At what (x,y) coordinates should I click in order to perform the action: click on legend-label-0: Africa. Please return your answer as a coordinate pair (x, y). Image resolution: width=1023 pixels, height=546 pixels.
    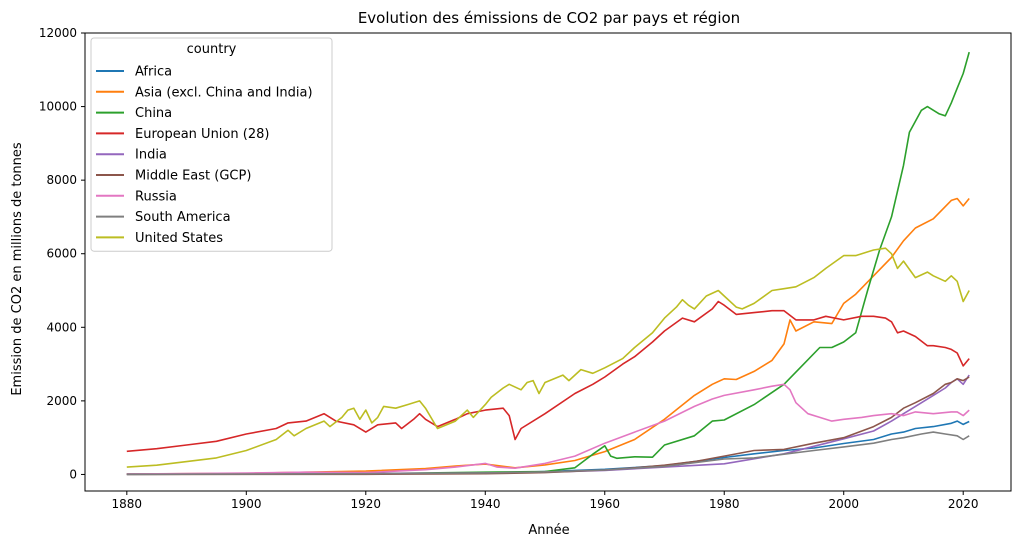
    Looking at the image, I should click on (153, 72).